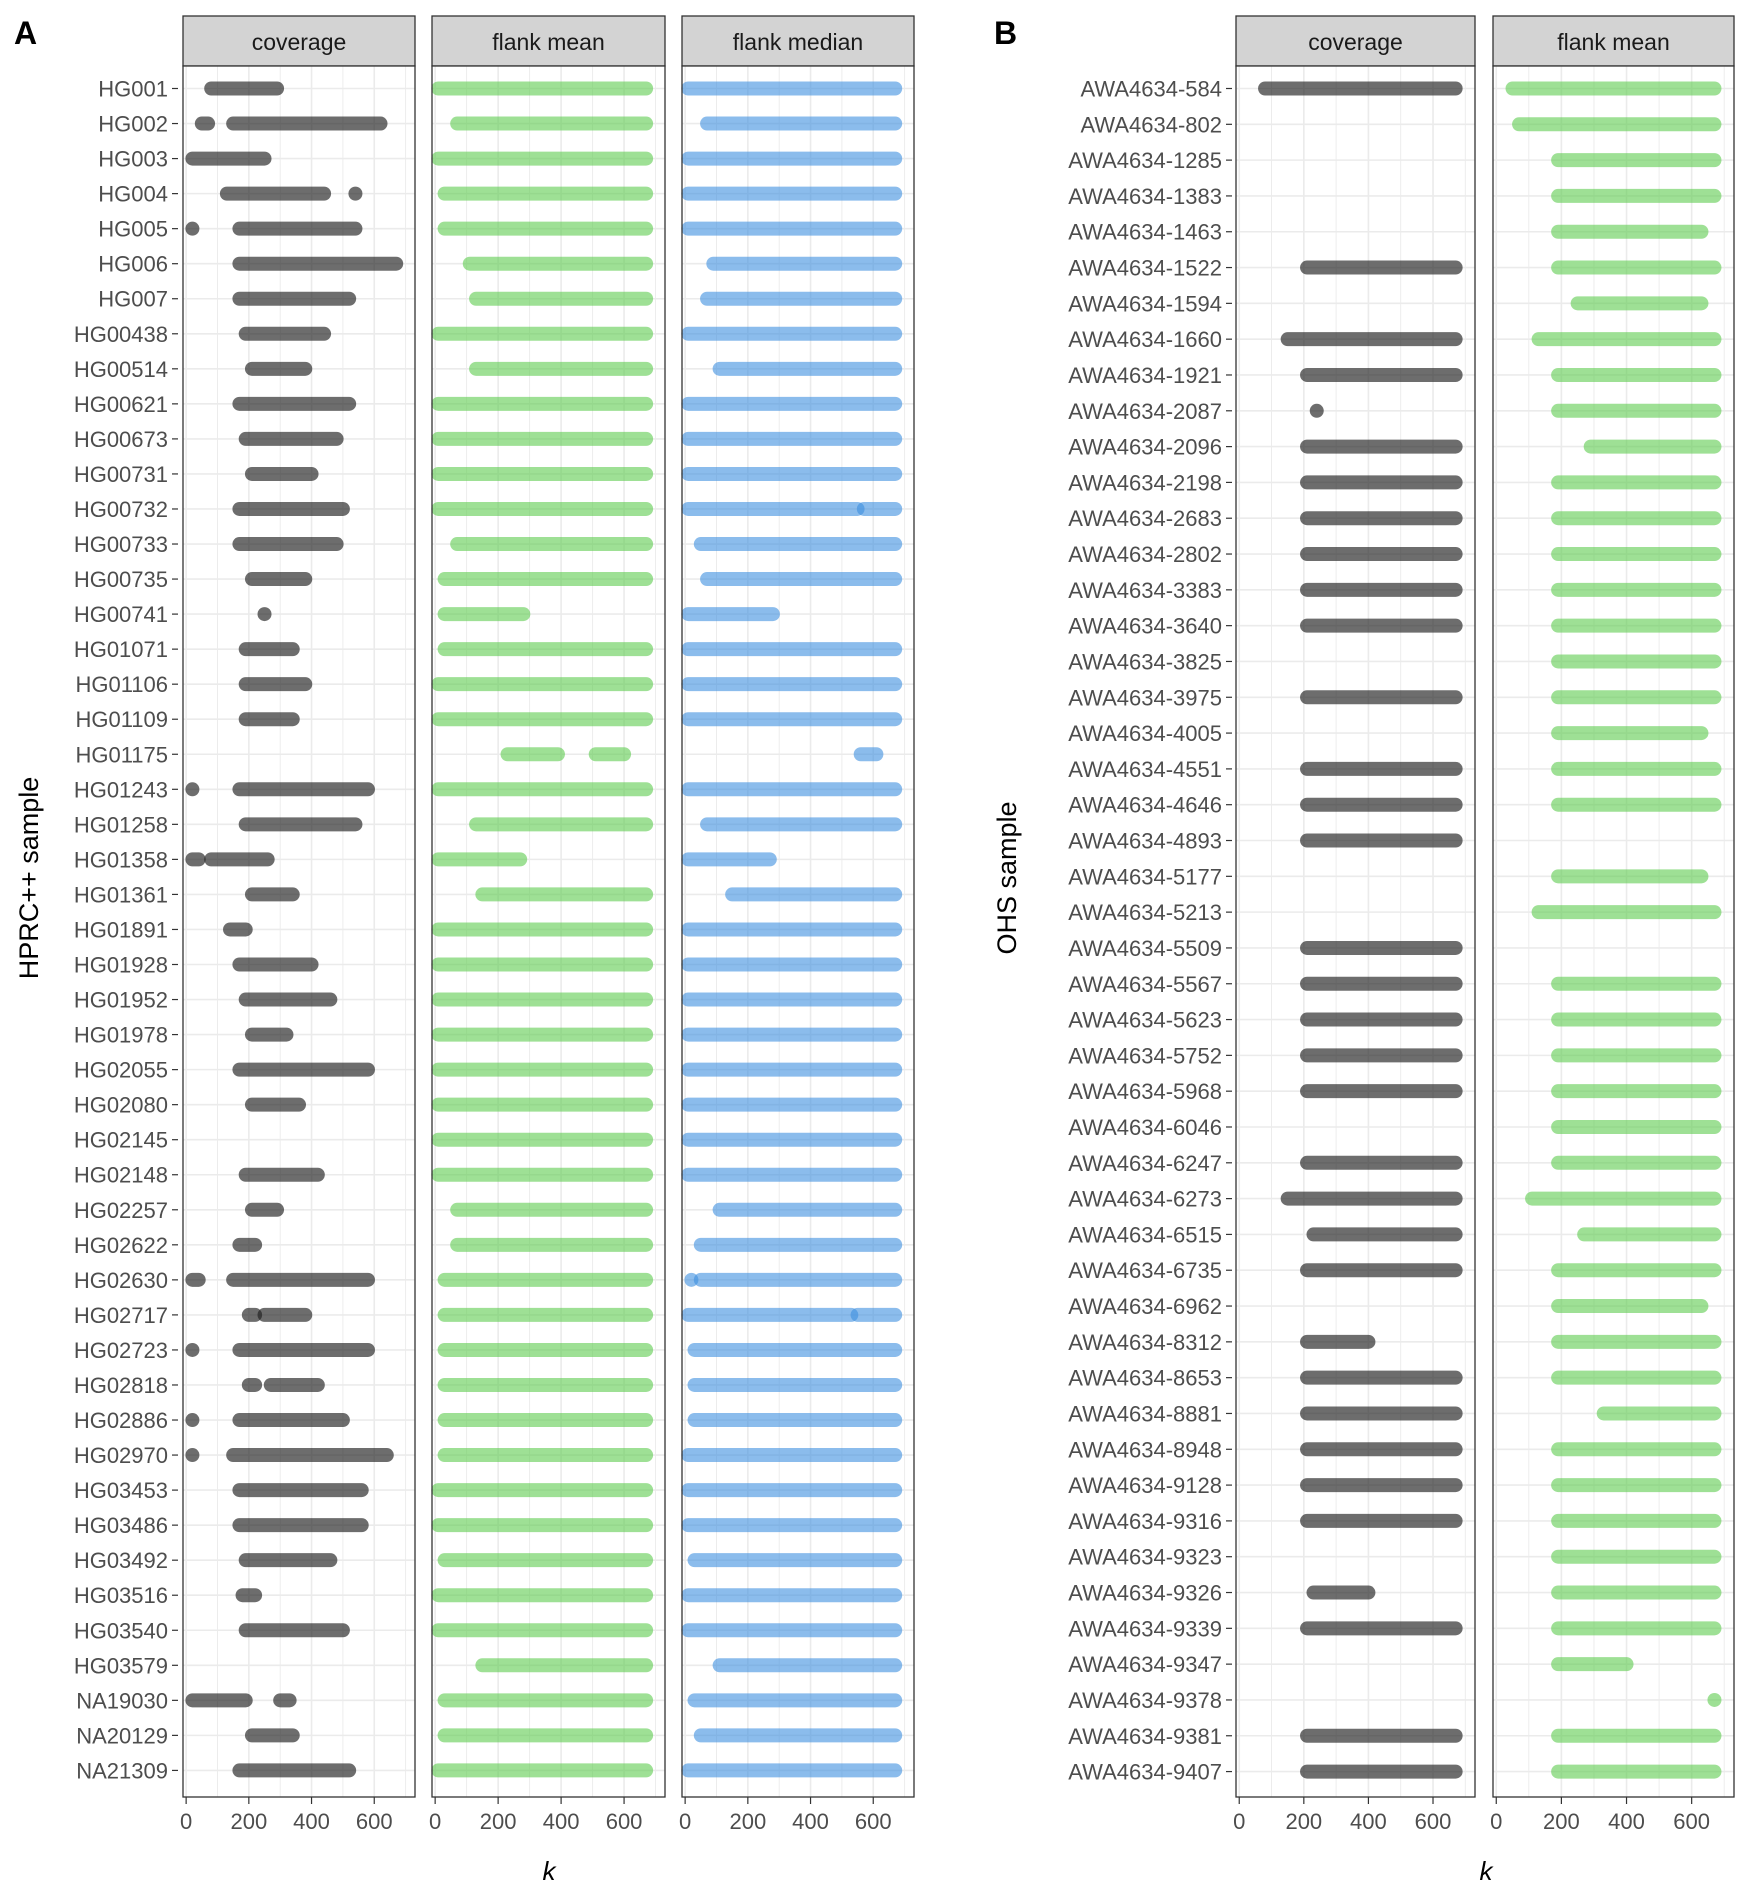 The image size is (1750, 1885). What do you see at coordinates (121, 824) in the screenshot?
I see `y-tick-label: HG01258` at bounding box center [121, 824].